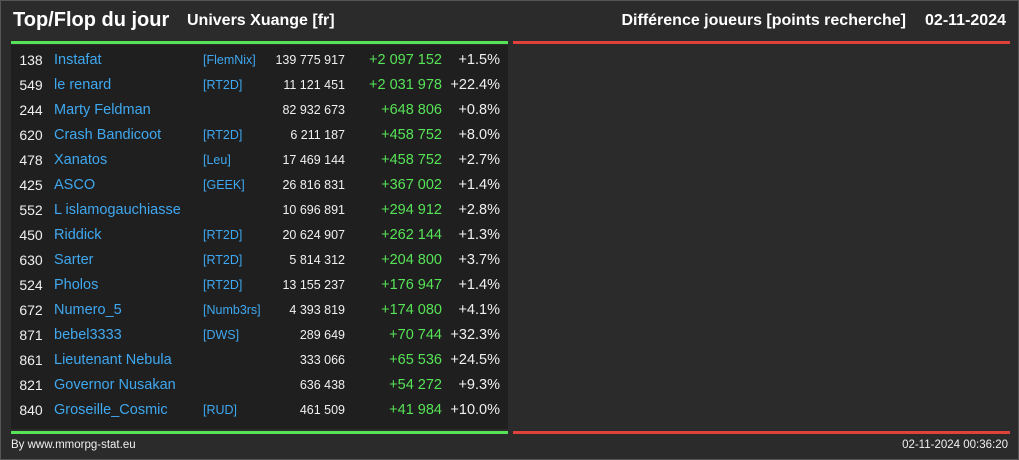  Describe the element at coordinates (261, 20) in the screenshot. I see `universe-label: Univers Xuange [fr]` at that location.